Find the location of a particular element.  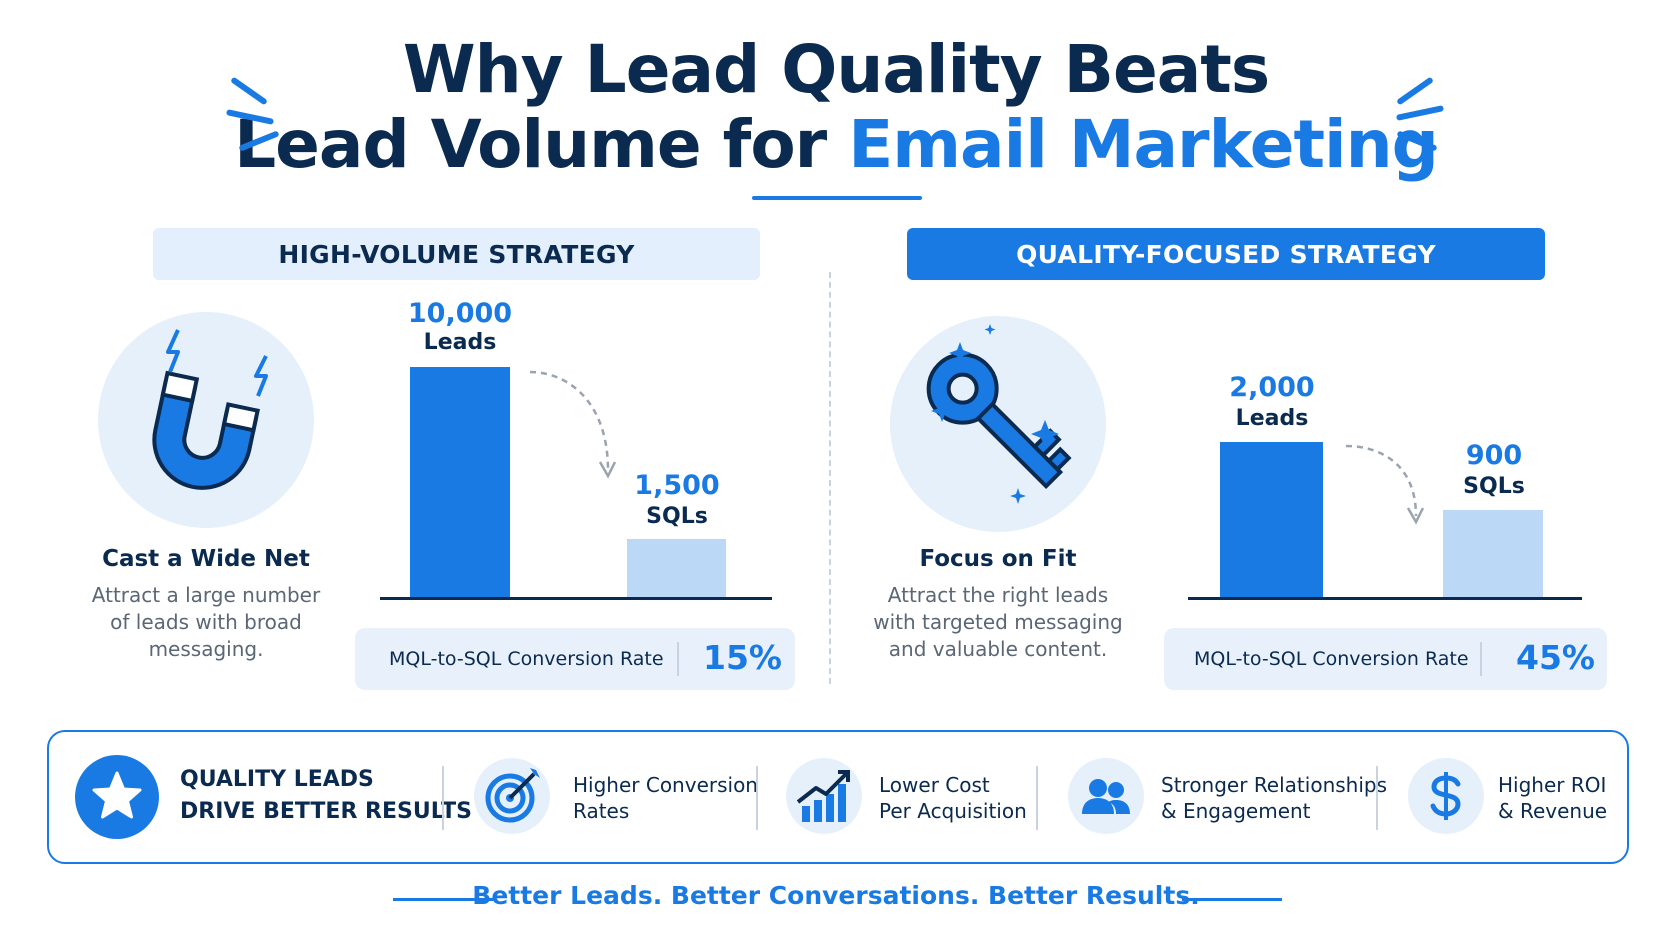

high-volume-sqls-bar is located at coordinates (676, 568).